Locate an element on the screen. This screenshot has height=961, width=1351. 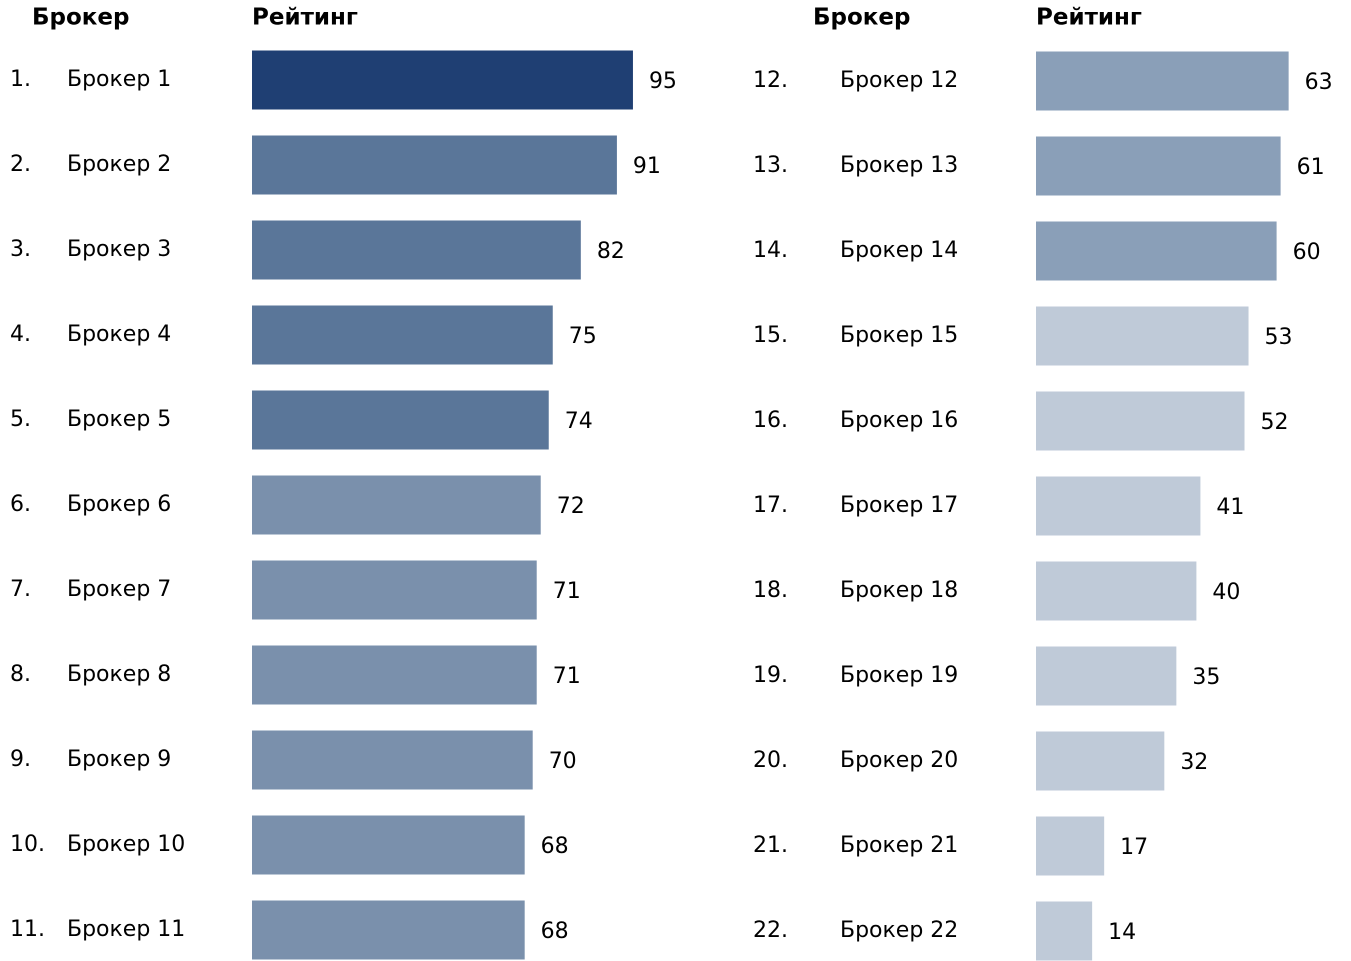
rank-label: 14. is located at coordinates (770, 250).